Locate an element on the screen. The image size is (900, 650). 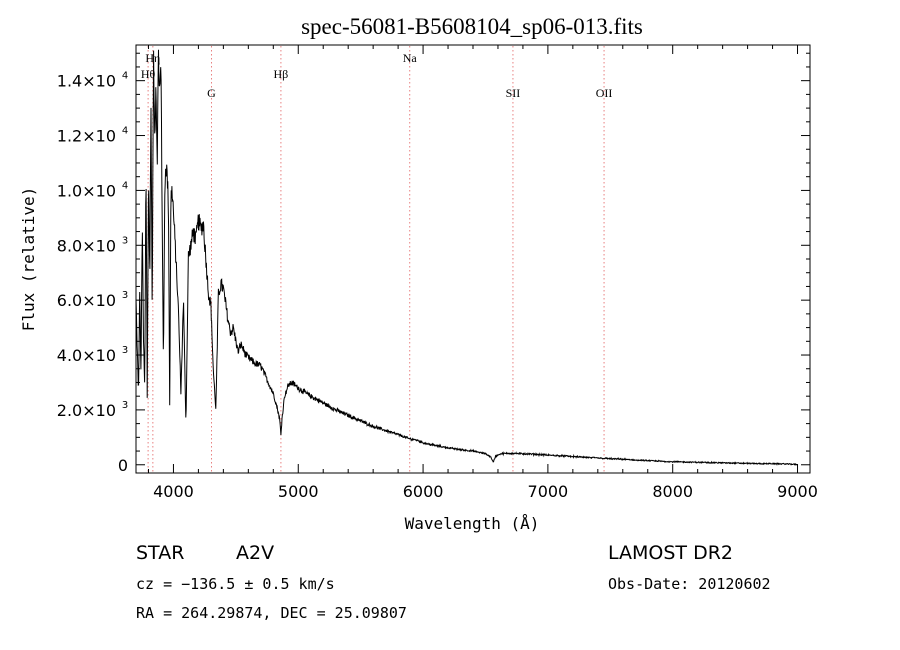
y-tick-label: 1.4×10 is located at coordinates (86, 81).